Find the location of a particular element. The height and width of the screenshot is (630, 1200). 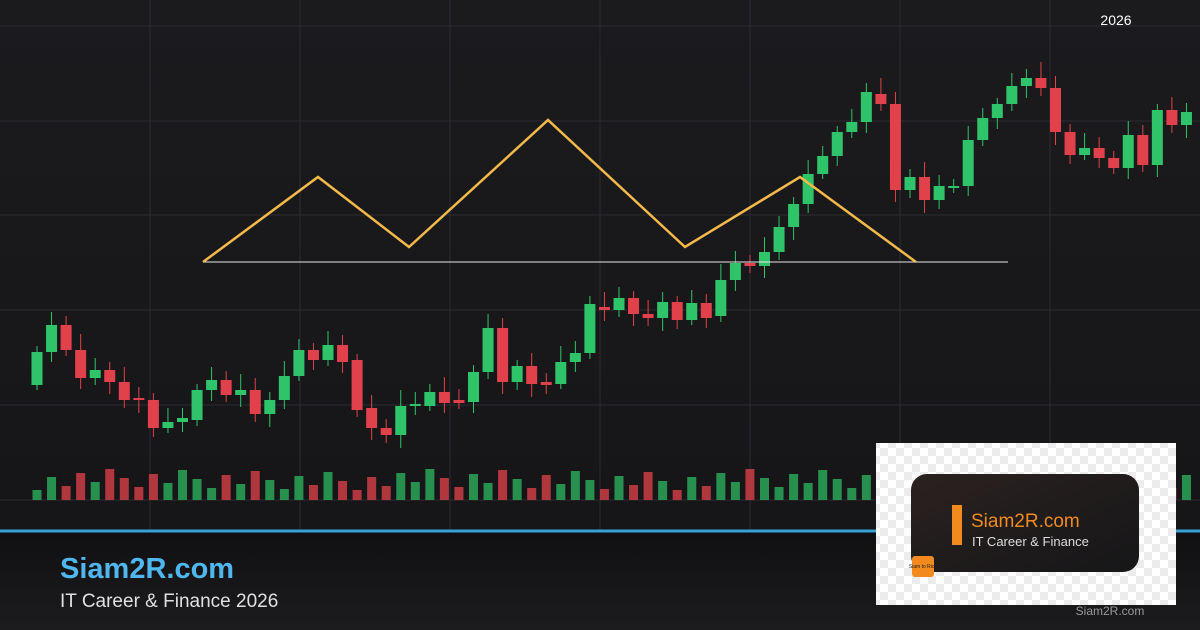

card-accent is located at coordinates (957, 525).